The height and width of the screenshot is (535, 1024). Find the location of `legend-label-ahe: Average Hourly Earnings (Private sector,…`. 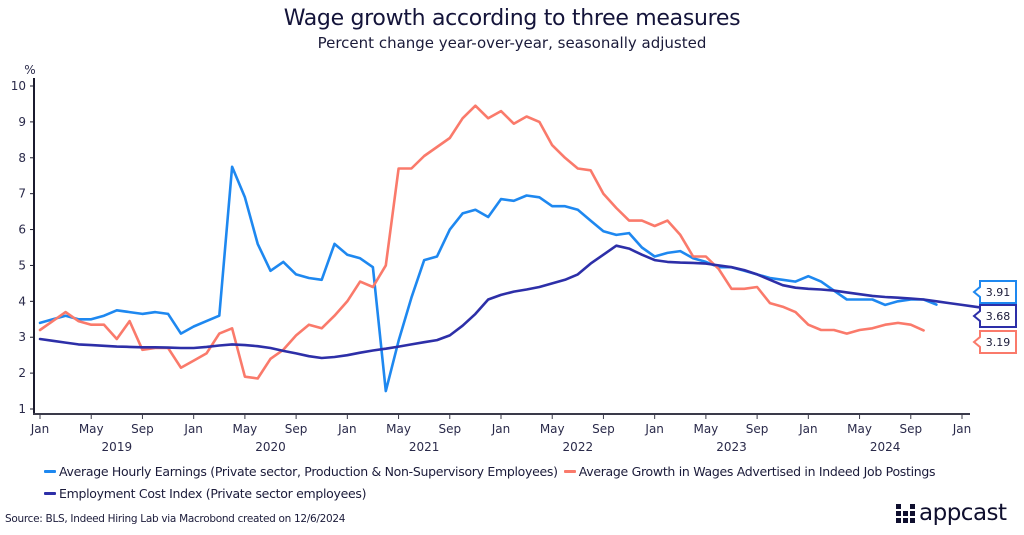

legend-label-ahe: Average Hourly Earnings (Private sector,… is located at coordinates (308, 471).